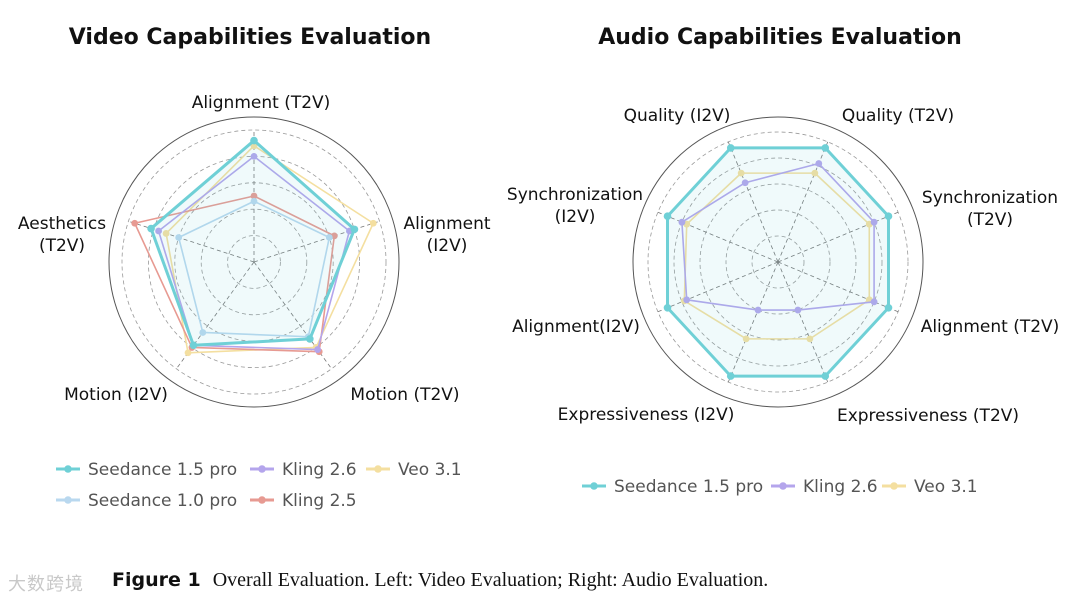 The width and height of the screenshot is (1077, 606). I want to click on data-point-seedance-1-5-pro-quality-i2v, so click(730, 148).